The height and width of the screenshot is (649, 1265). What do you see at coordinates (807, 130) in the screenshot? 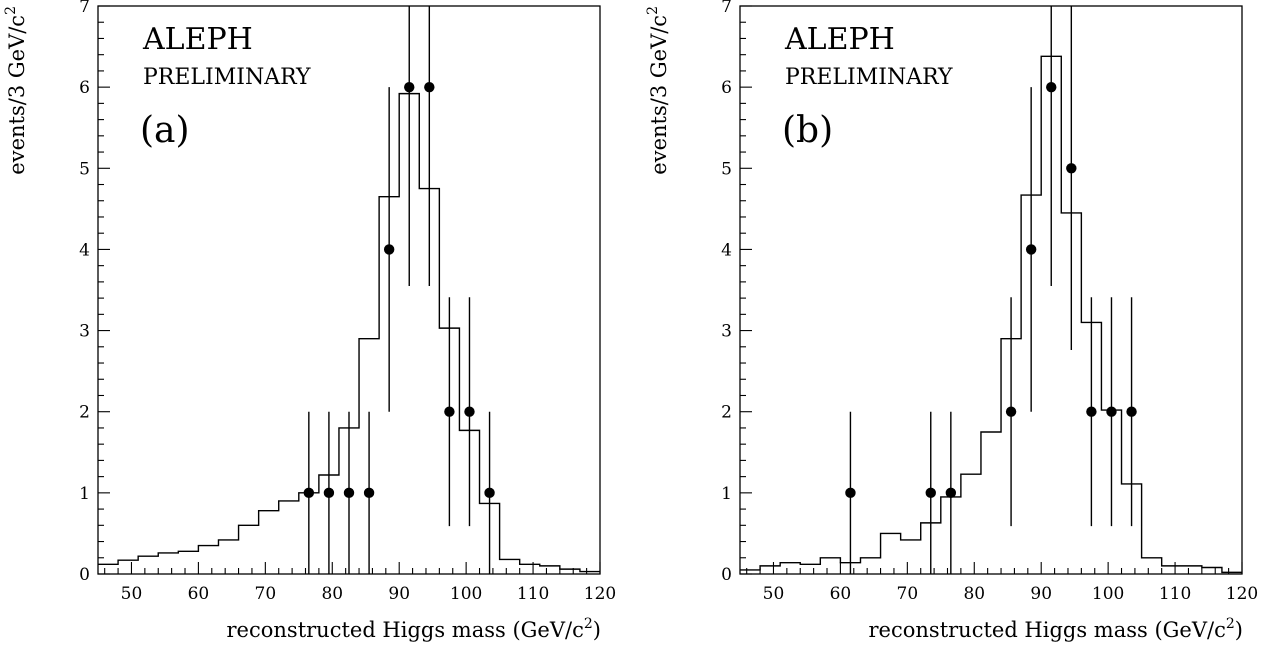
I see `panel-label: (b)` at bounding box center [807, 130].